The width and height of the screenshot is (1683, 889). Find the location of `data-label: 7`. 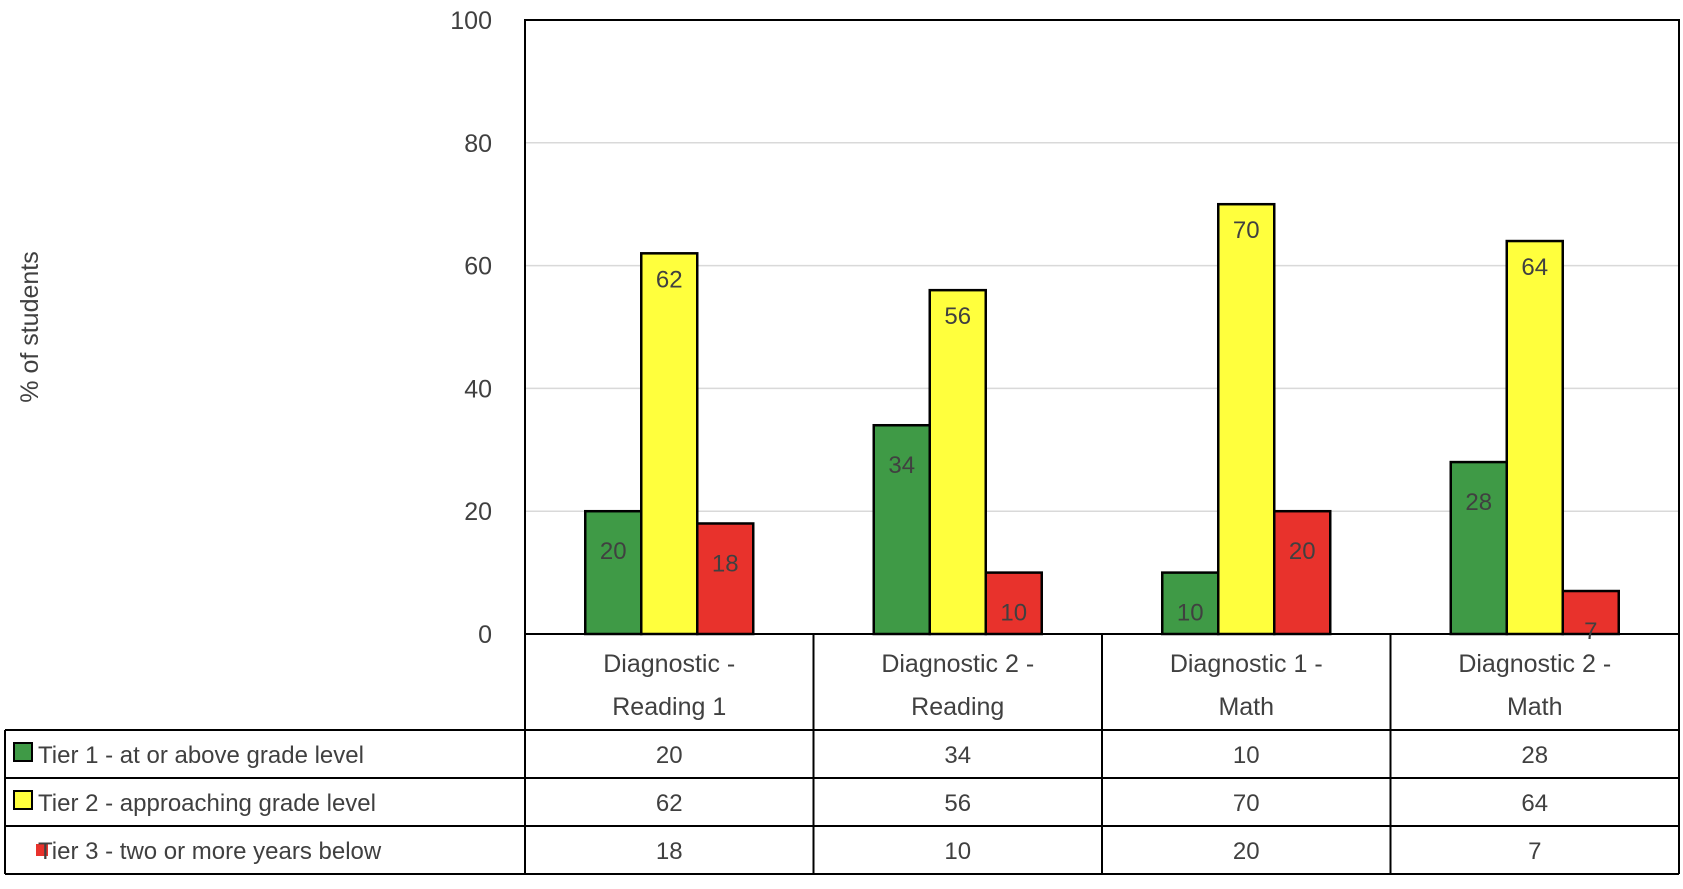

data-label: 7 is located at coordinates (1590, 631).